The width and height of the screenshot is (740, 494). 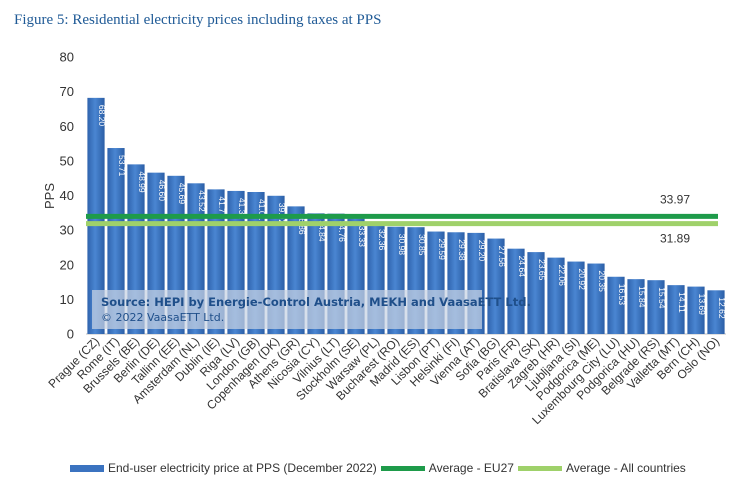 I want to click on bar-value-label: 34.84, so click(x=322, y=231).